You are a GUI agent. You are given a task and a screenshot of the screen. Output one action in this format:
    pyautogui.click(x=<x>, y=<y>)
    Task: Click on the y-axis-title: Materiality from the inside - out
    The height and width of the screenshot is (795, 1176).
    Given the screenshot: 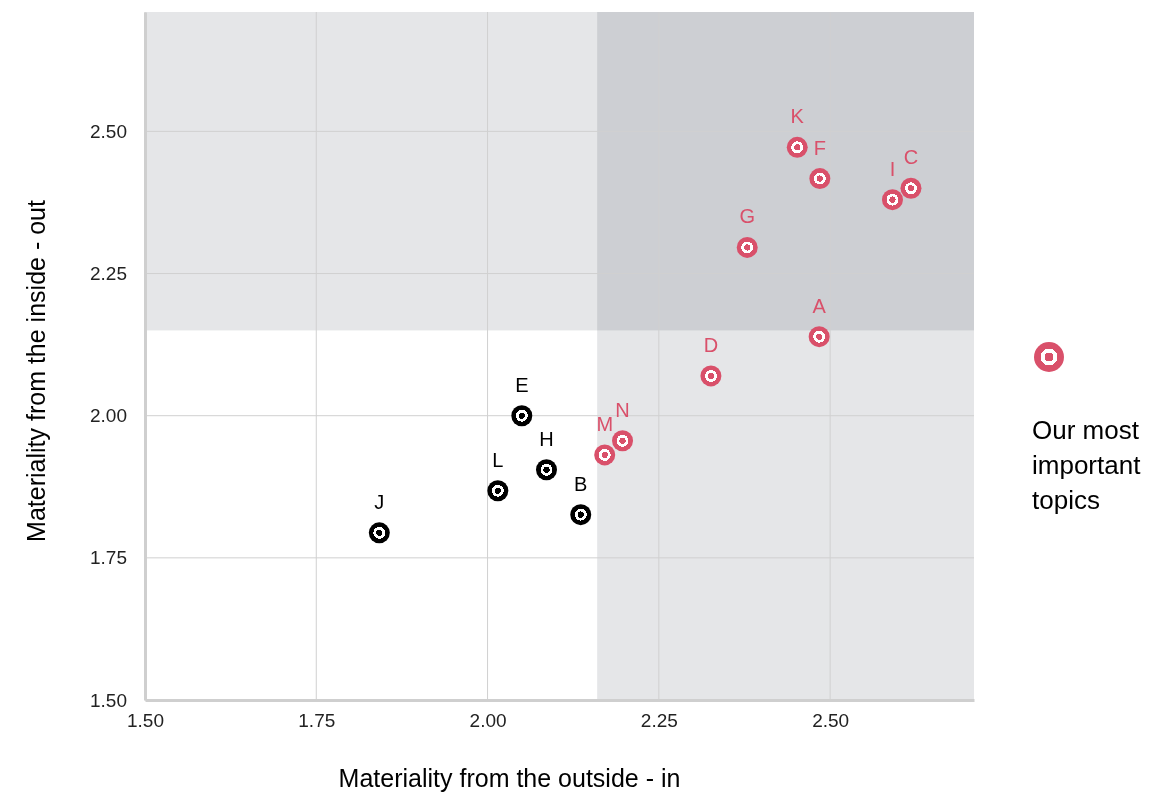 What is the action you would take?
    pyautogui.click(x=36, y=371)
    